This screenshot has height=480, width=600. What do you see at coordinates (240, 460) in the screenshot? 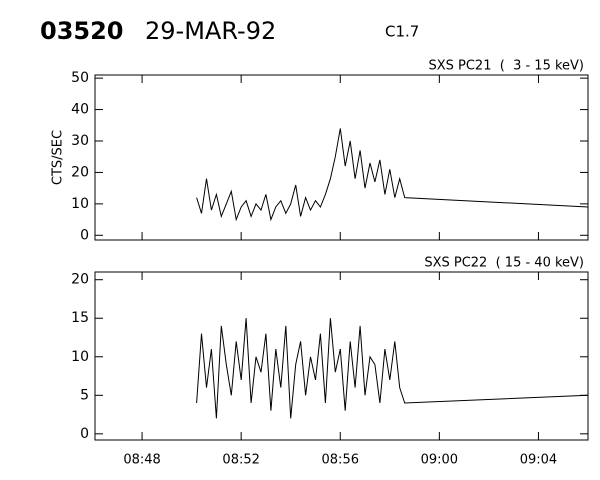
I see `x-tick-label: 08:52` at bounding box center [240, 460].